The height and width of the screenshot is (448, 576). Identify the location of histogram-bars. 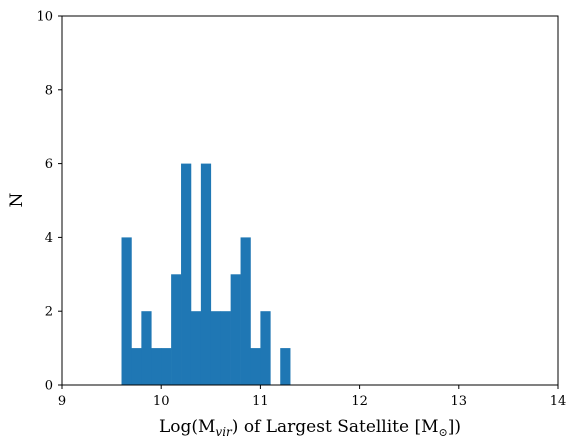
(206, 274).